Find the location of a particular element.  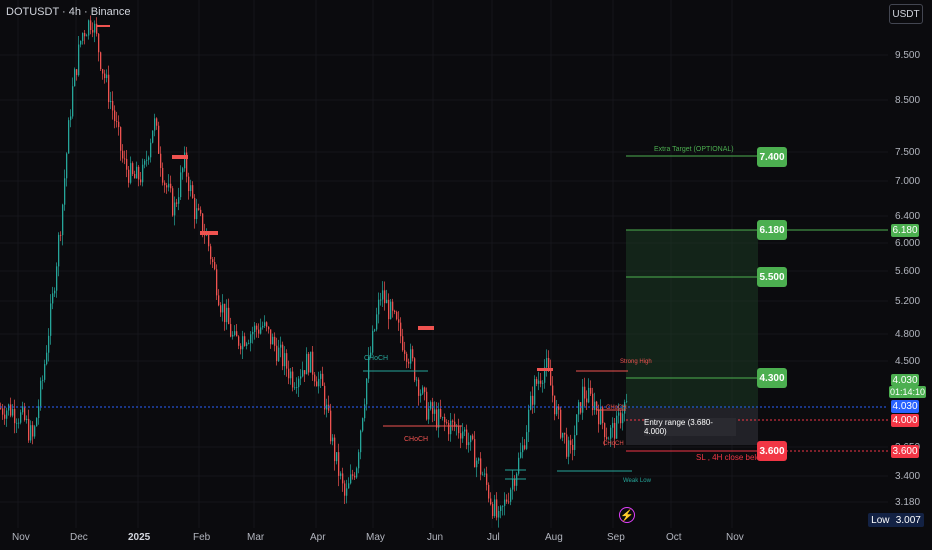

target-label-text: 7.400 is located at coordinates (772, 157).